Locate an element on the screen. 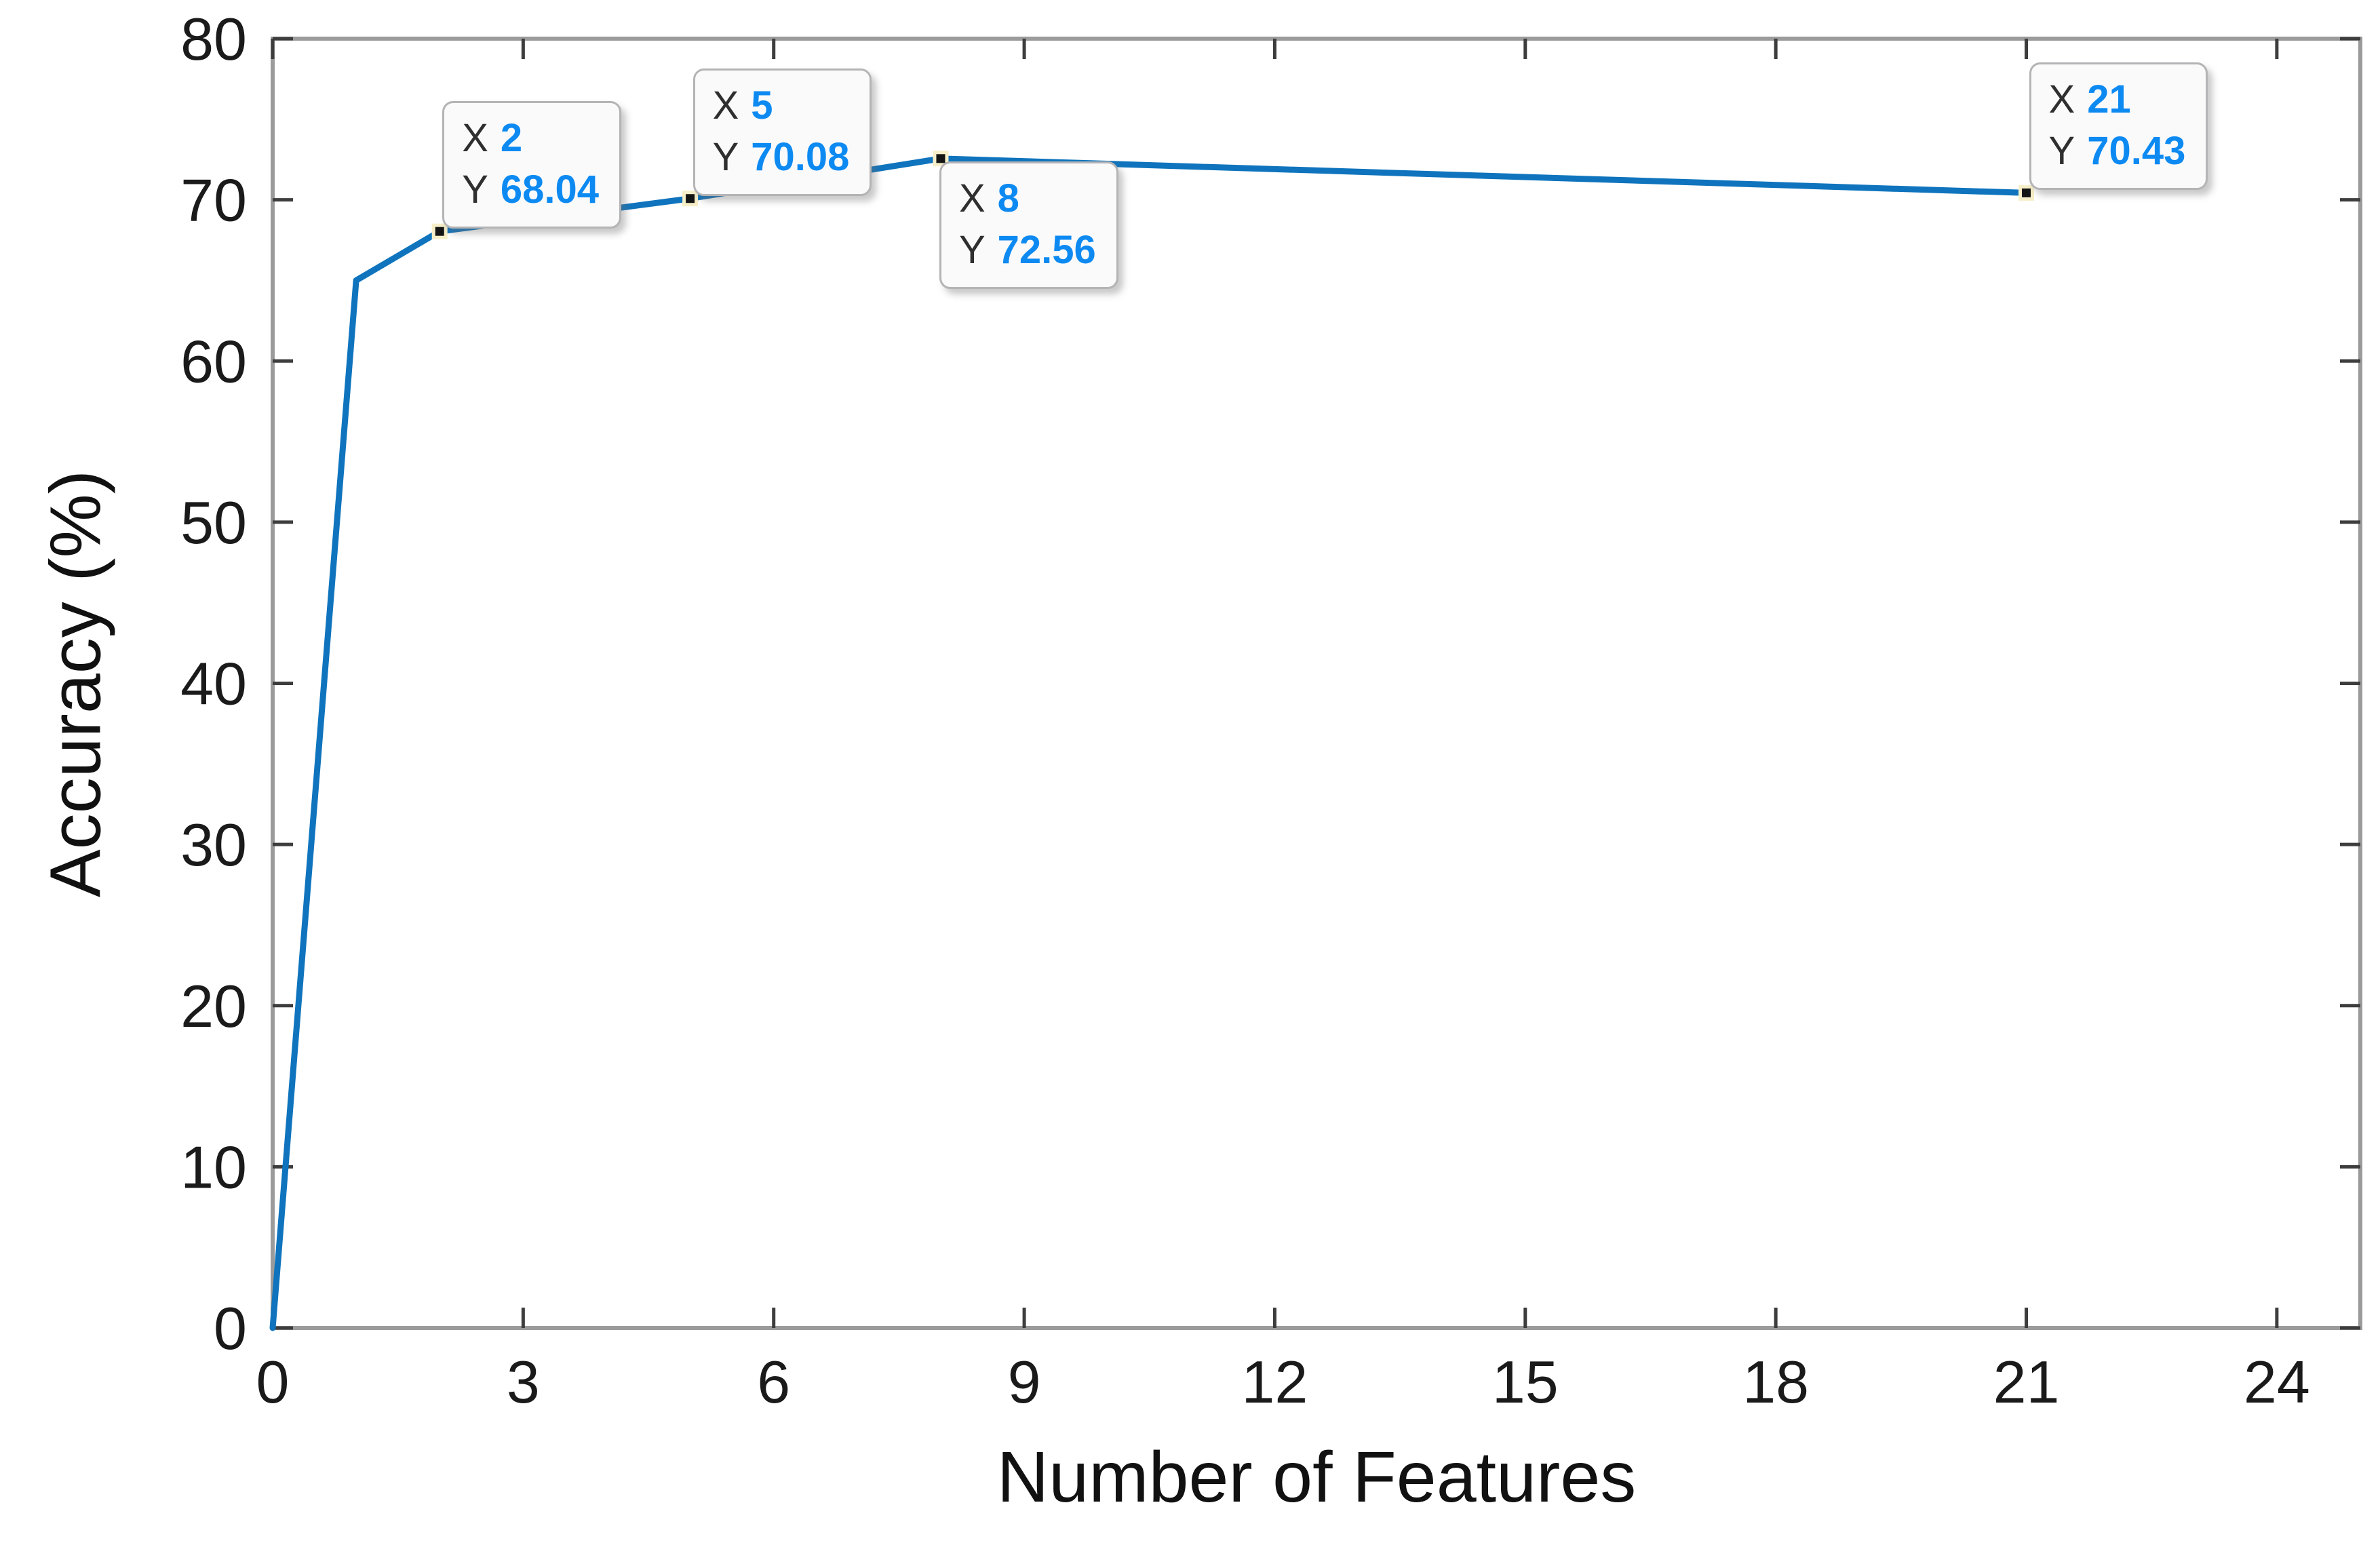 Image resolution: width=2380 pixels, height=1545 pixels. y-tick-label: 20 is located at coordinates (213, 1007).